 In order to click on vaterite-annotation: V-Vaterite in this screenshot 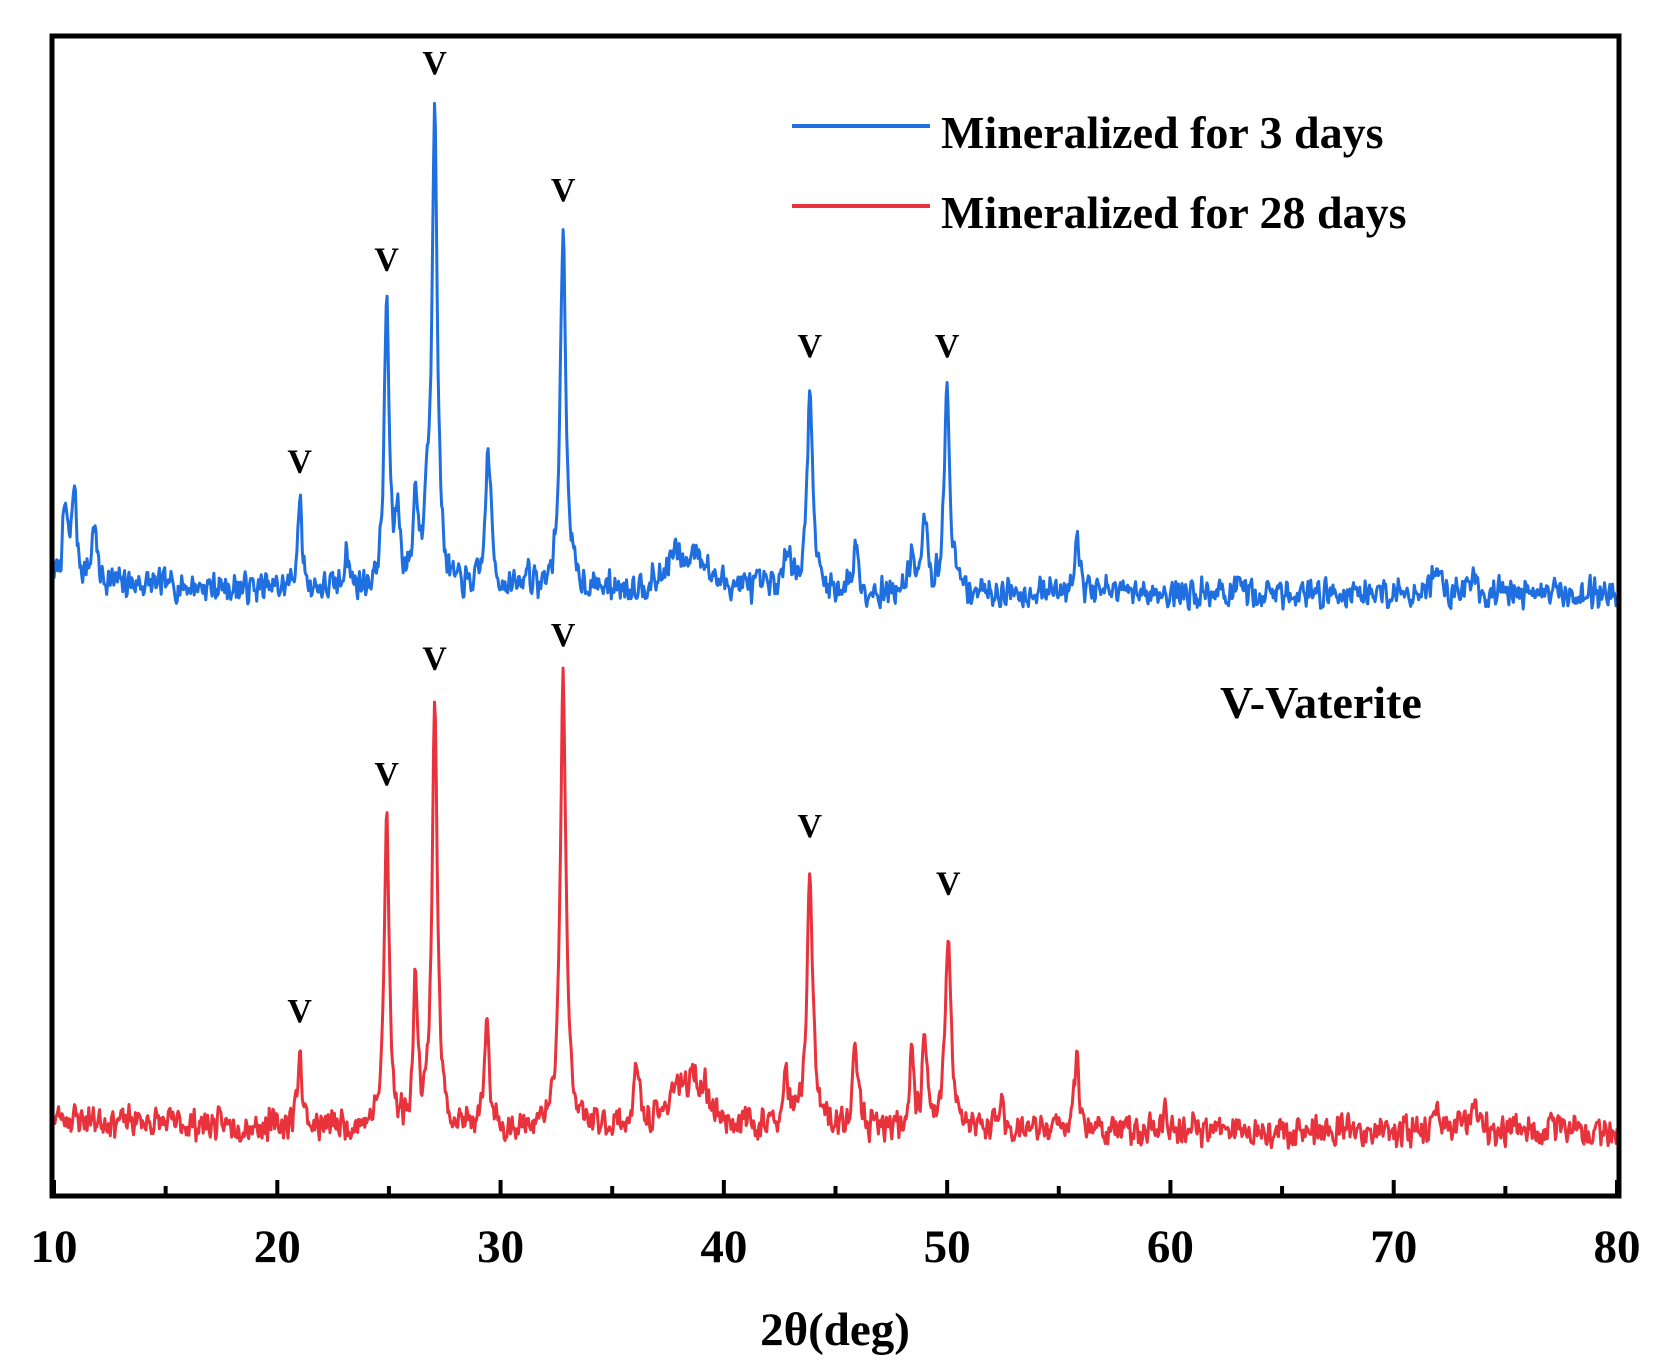, I will do `click(1321, 702)`.